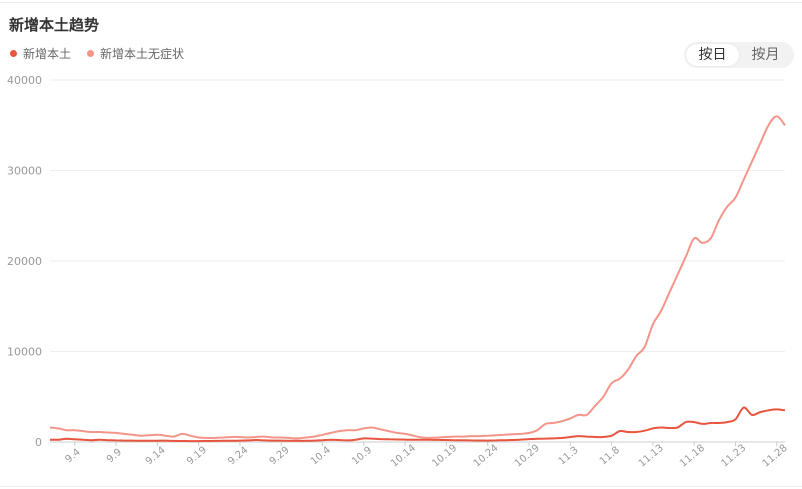 The height and width of the screenshot is (489, 802). Describe the element at coordinates (156, 456) in the screenshot. I see `x-tick-label: 9.14` at that location.